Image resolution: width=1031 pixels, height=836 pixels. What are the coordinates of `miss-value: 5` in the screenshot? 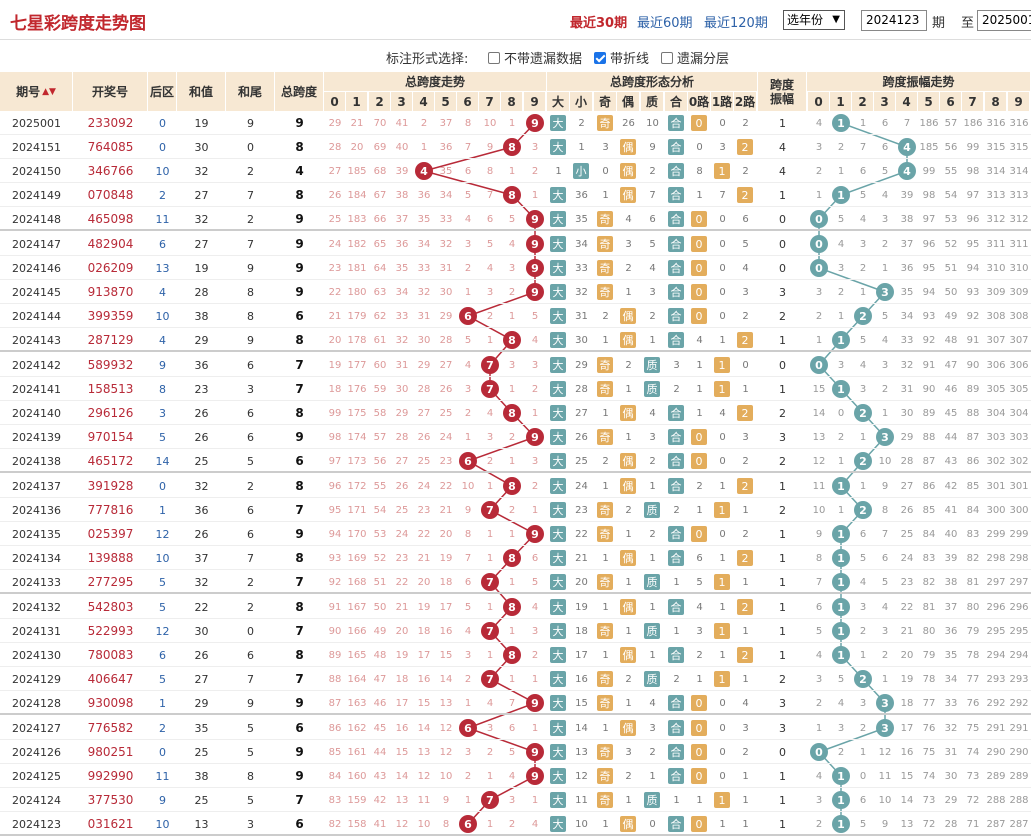 It's located at (468, 340).